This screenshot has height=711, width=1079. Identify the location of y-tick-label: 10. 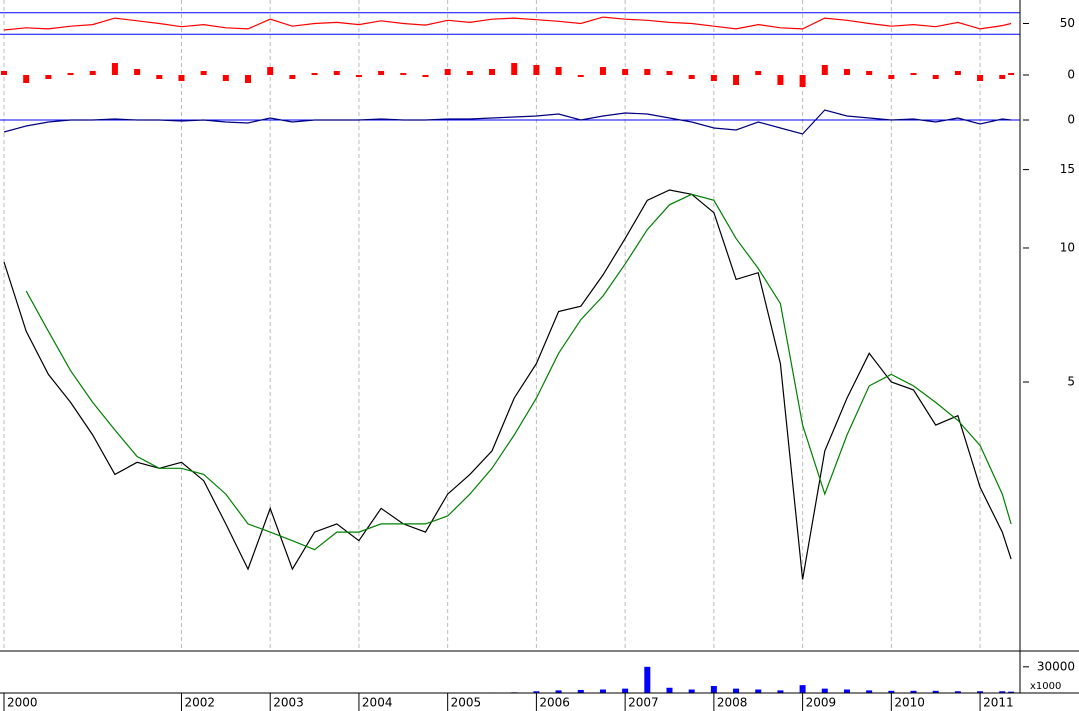
(1067, 247).